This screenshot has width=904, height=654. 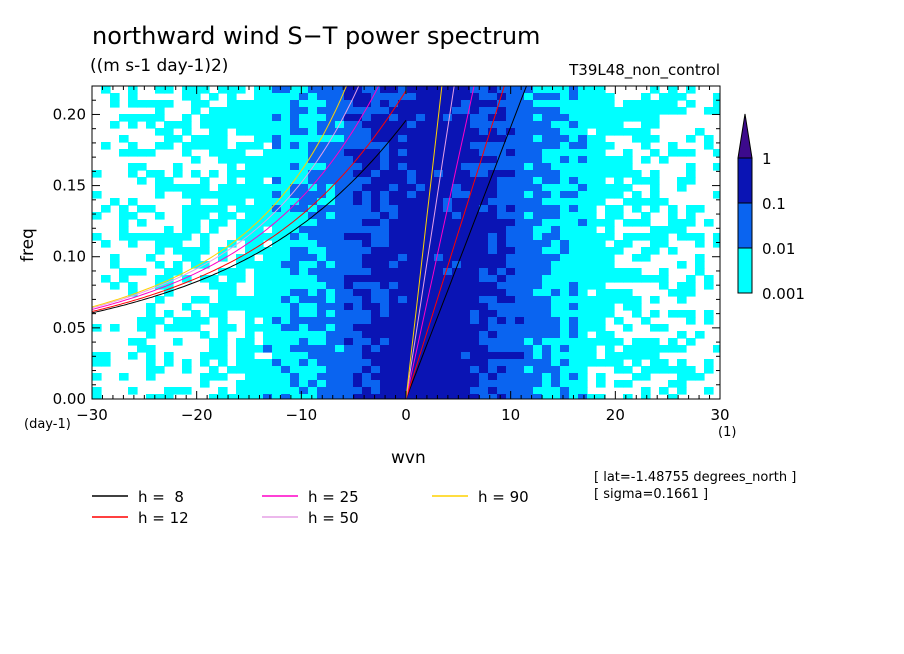 What do you see at coordinates (161, 497) in the screenshot?
I see `legend-label: h = 8` at bounding box center [161, 497].